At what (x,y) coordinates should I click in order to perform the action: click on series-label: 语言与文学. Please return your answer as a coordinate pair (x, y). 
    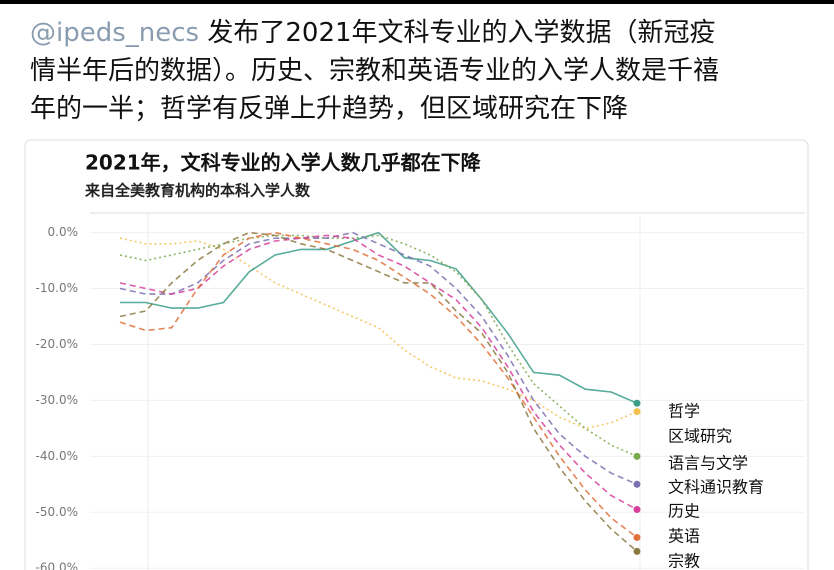
    Looking at the image, I should click on (708, 463).